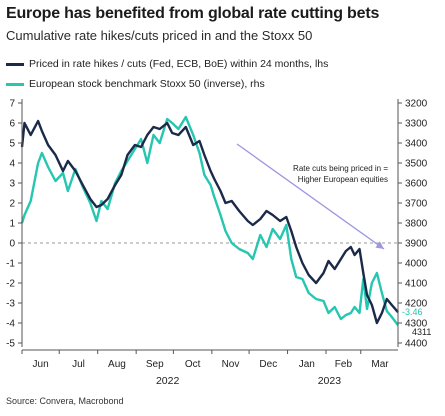  Describe the element at coordinates (168, 381) in the screenshot. I see `x-year-label: 2022` at that location.